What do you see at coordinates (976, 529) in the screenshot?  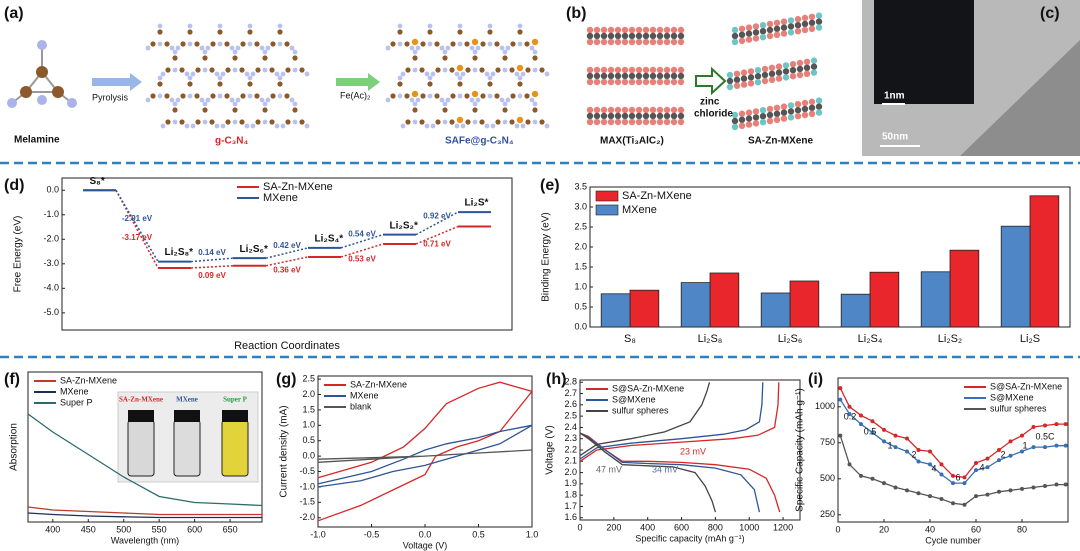 I see `x-tick-label: 60` at bounding box center [976, 529].